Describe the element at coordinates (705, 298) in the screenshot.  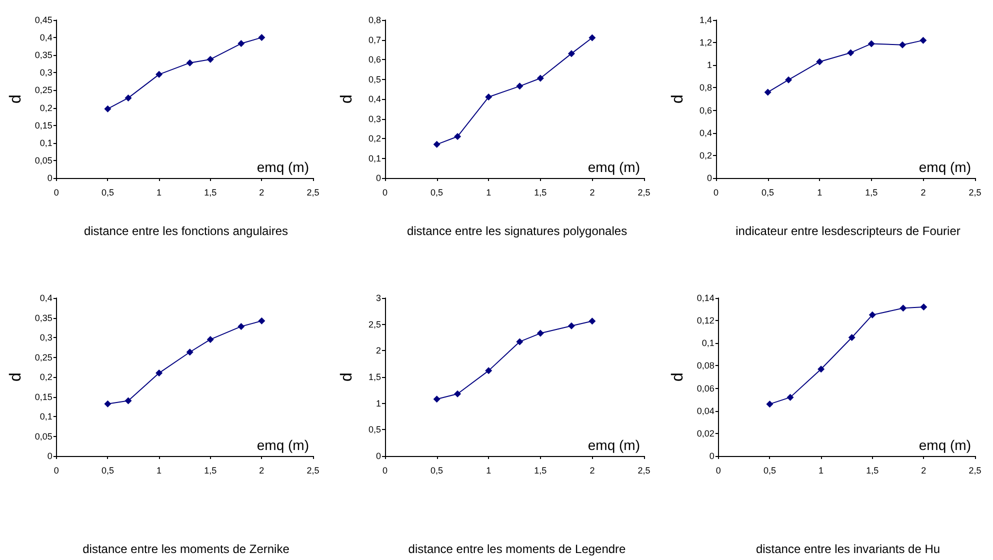
I see `y-tick-label: 0,14` at that location.